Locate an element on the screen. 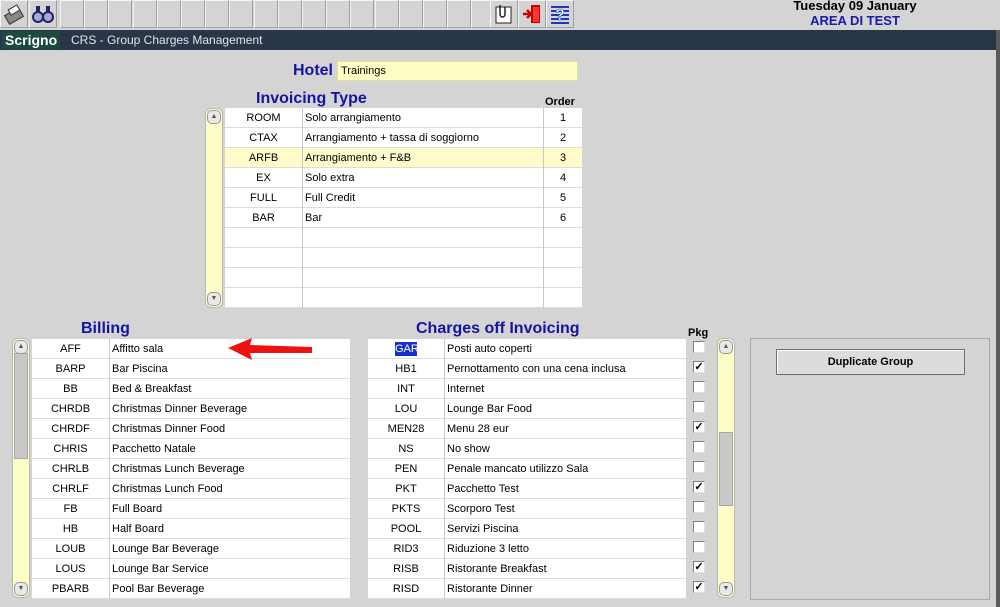 This screenshot has height=607, width=1000. invoicing-order: 2 is located at coordinates (562, 138).